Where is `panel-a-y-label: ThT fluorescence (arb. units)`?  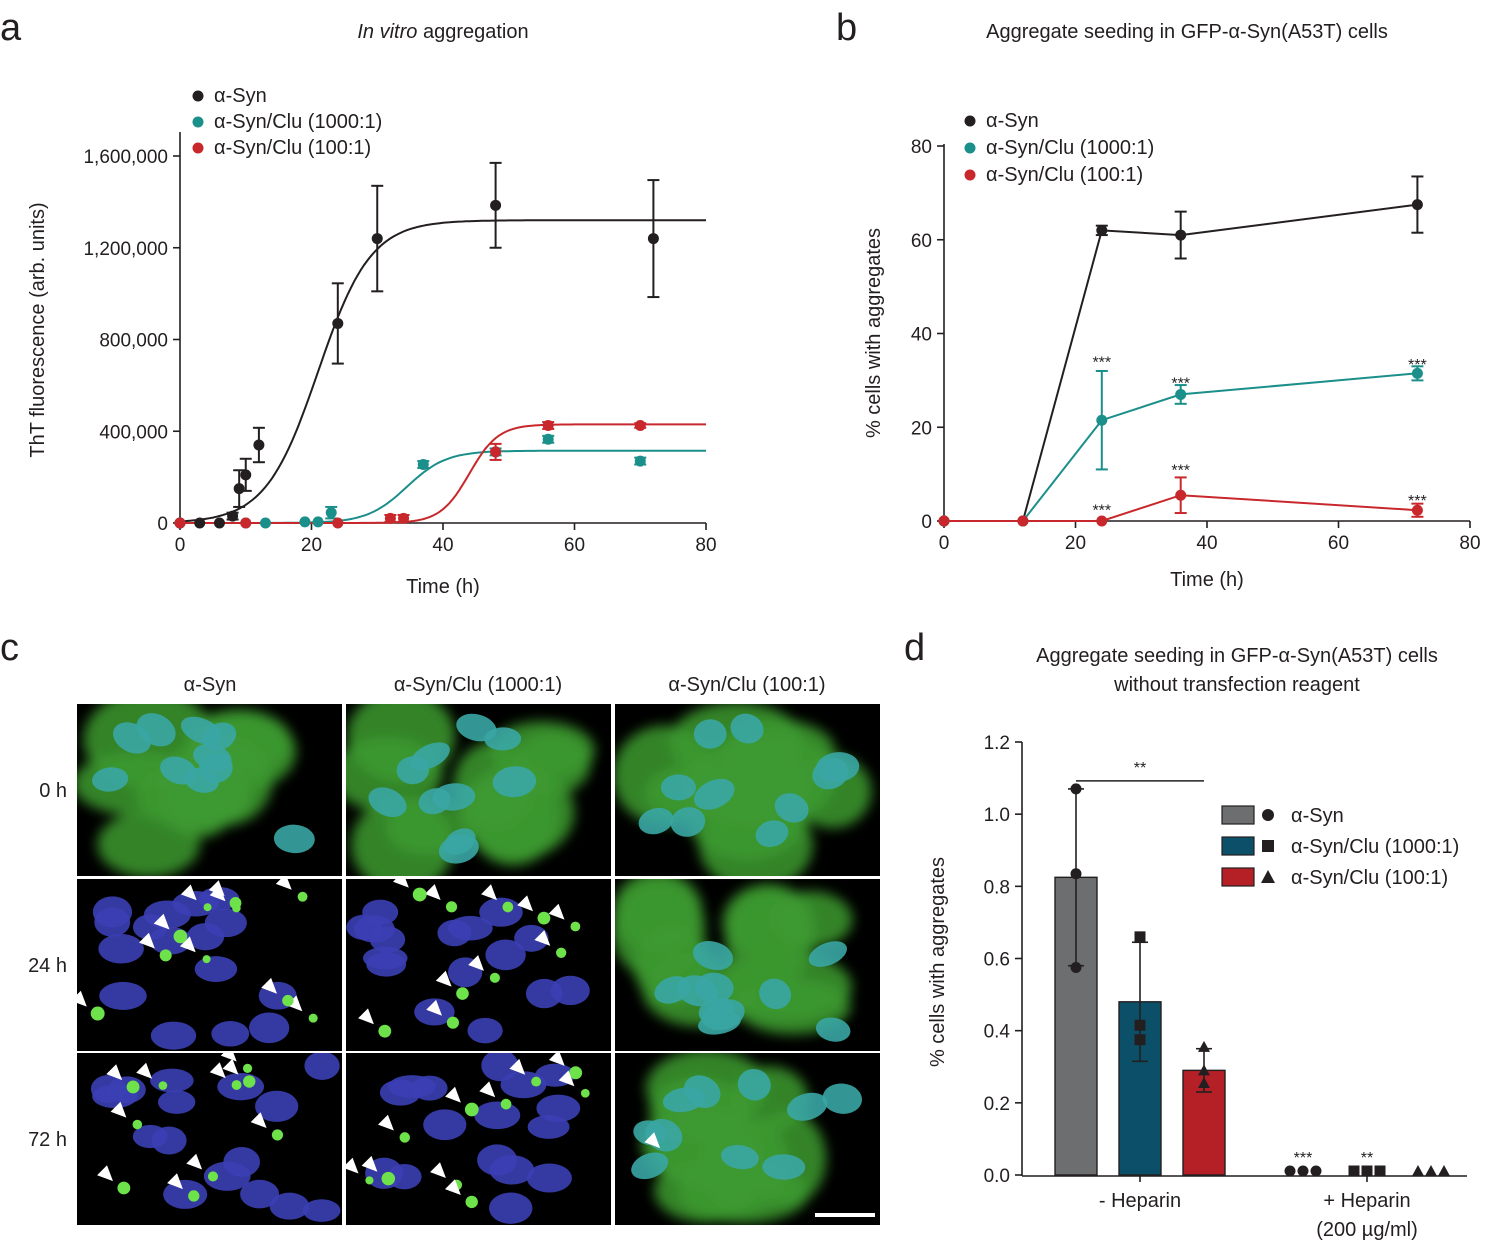
panel-a-y-label: ThT fluorescence (arb. units) is located at coordinates (38, 329).